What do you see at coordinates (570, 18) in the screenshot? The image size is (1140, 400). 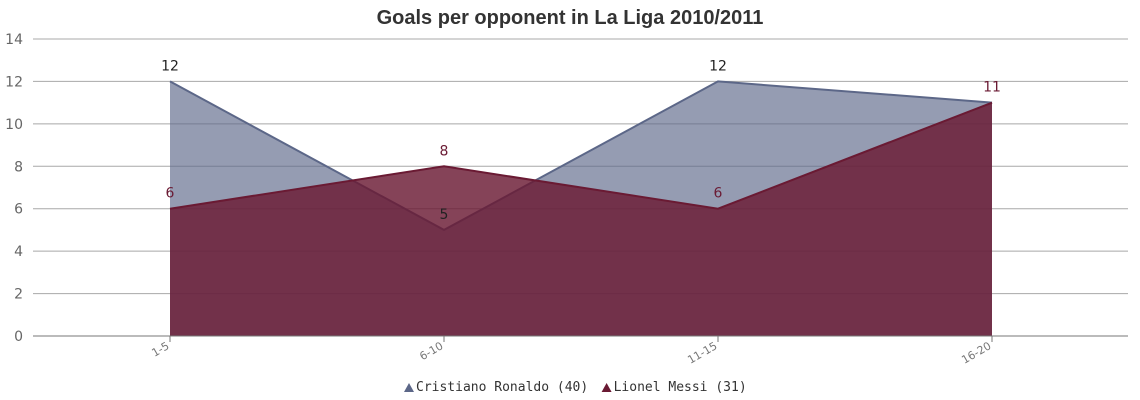 I see `chart-title: Goals per opponent in La Liga 2010/2011` at bounding box center [570, 18].